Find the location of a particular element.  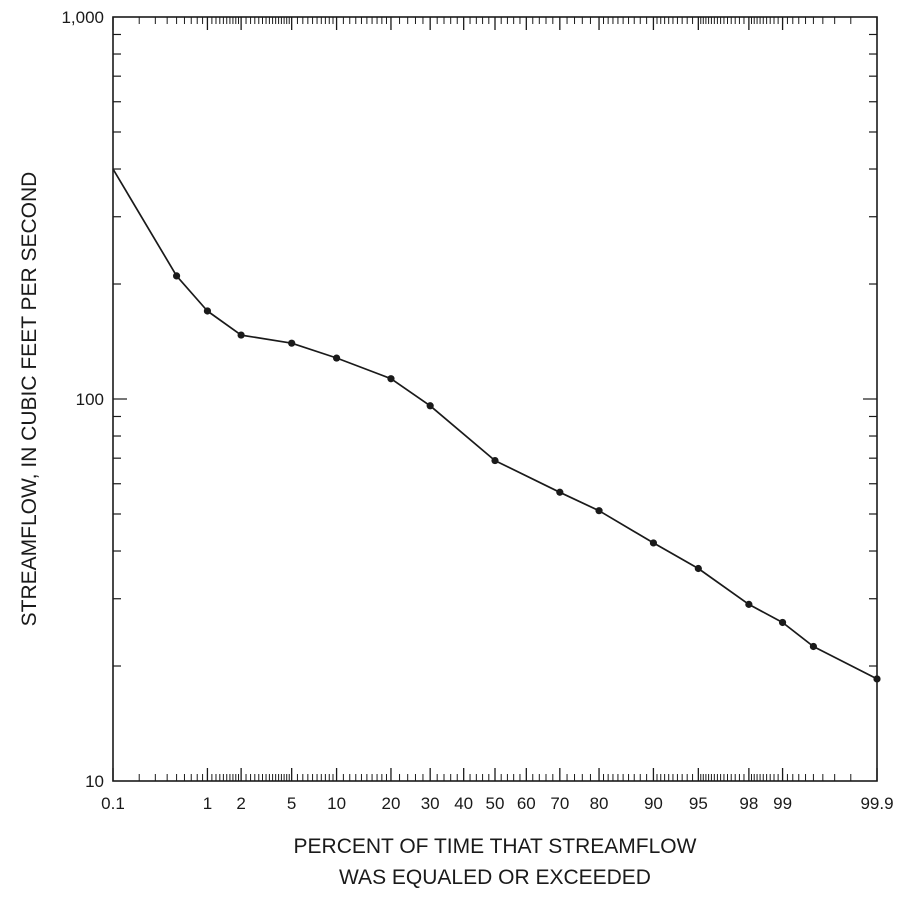

x-tick-label: 10 is located at coordinates (336, 803).